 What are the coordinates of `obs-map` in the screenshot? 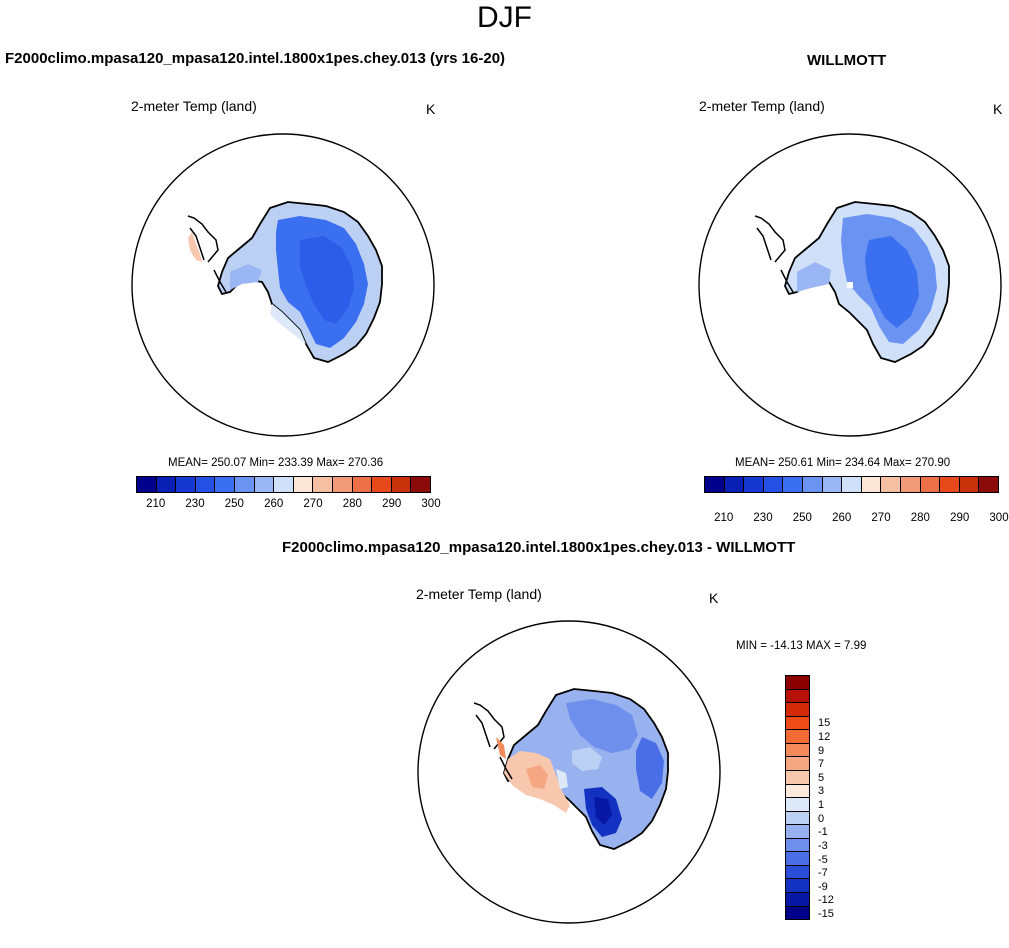 It's located at (850, 285).